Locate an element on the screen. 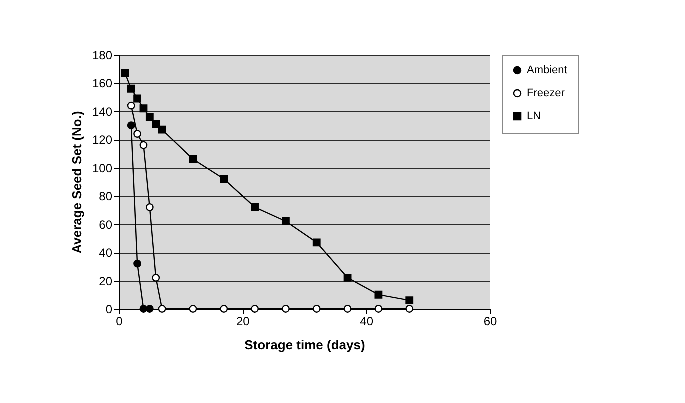 The image size is (685, 403). y-tick-label: 20 is located at coordinates (106, 281).